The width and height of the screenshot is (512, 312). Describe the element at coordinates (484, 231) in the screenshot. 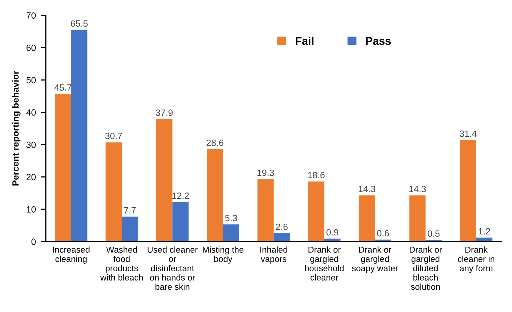

I see `data-label: 1.2` at that location.